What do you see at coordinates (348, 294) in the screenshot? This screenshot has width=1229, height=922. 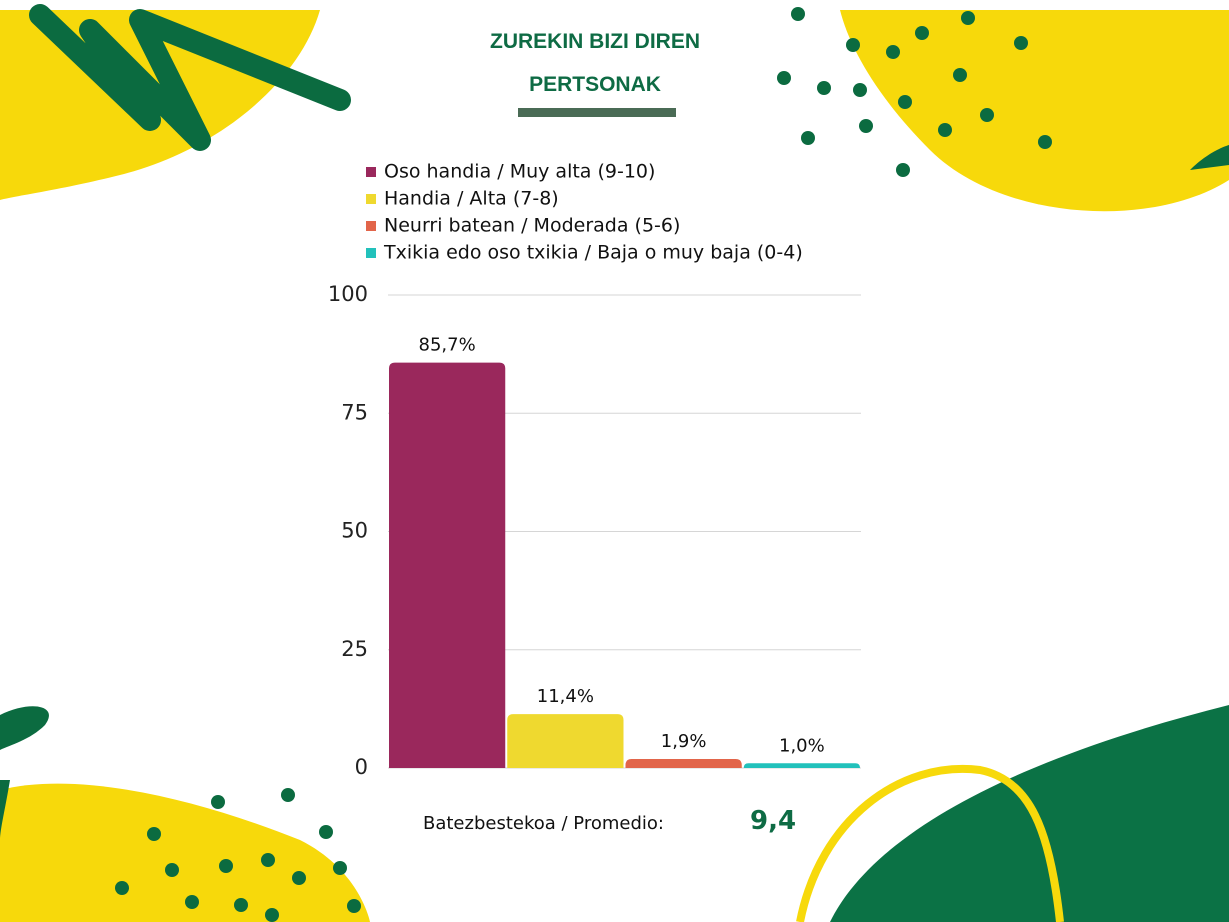 I see `y-tick-label: 100` at bounding box center [348, 294].